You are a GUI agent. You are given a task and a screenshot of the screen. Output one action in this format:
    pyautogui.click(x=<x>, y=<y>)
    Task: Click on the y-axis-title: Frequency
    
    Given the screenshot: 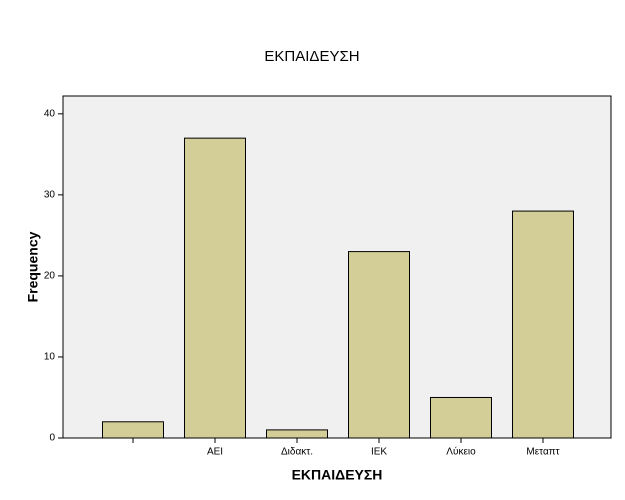 What is the action you would take?
    pyautogui.click(x=33, y=266)
    